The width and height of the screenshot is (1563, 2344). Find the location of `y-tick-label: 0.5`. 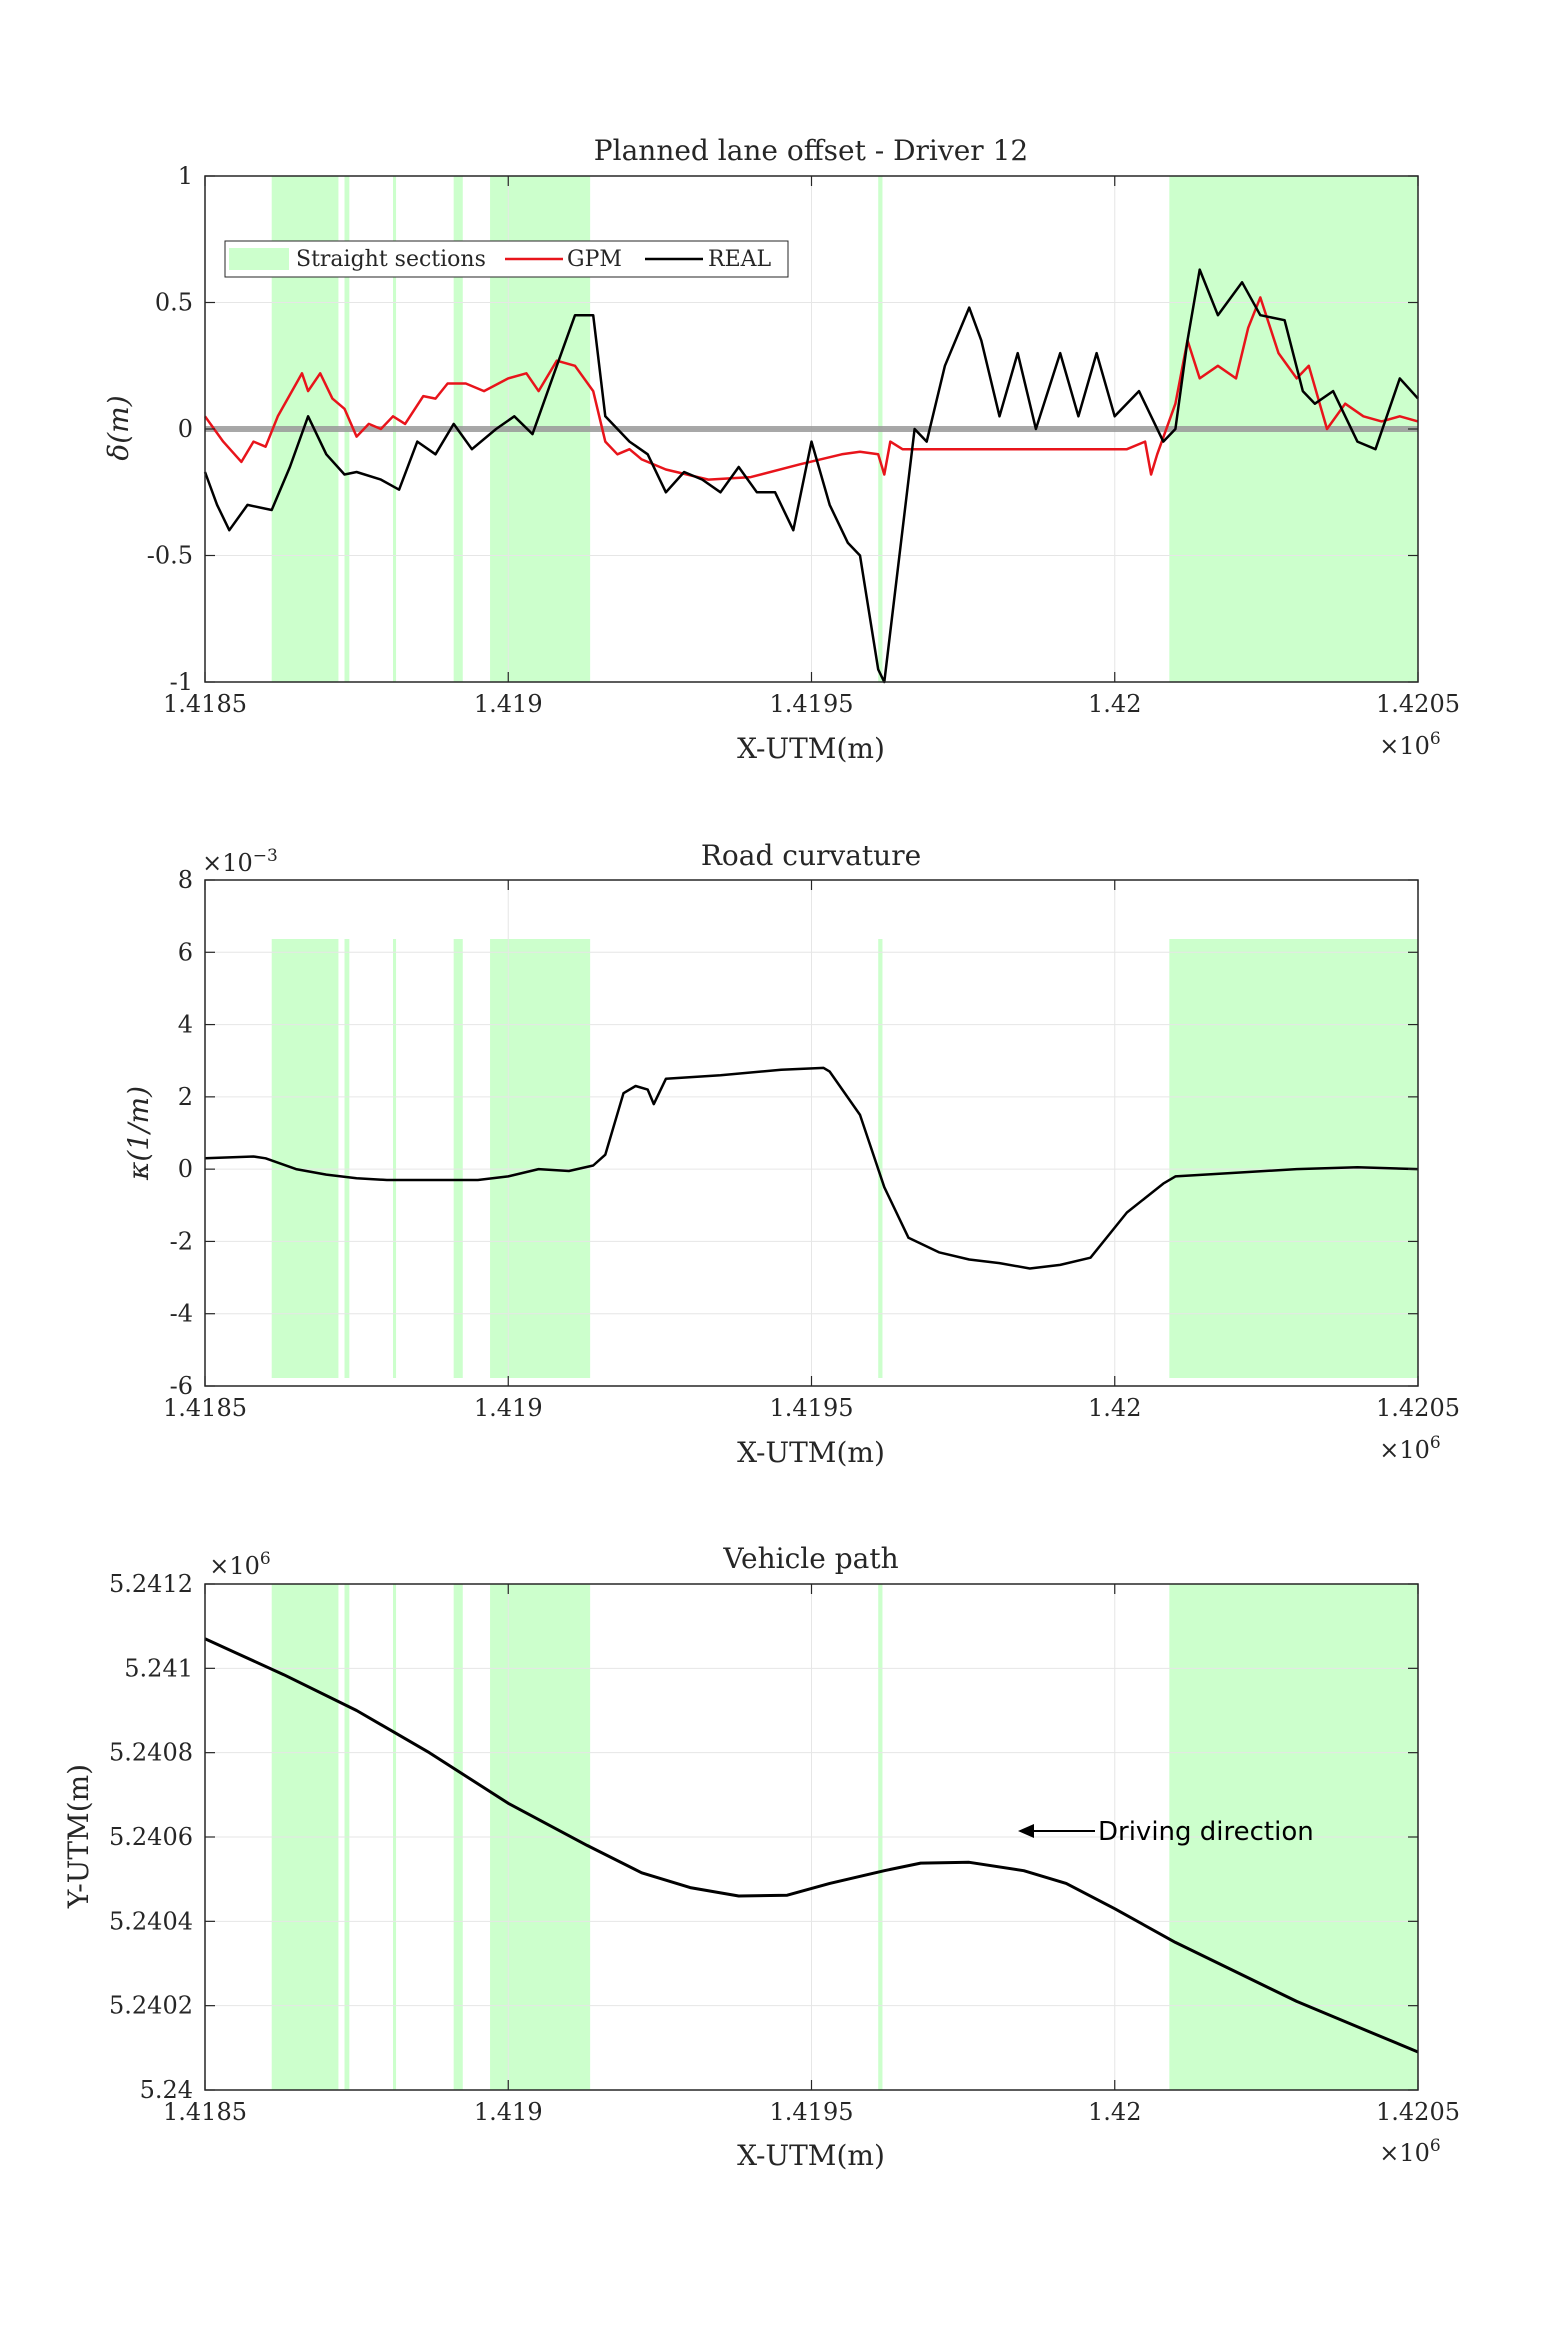

y-tick-label: 0.5 is located at coordinates (174, 303).